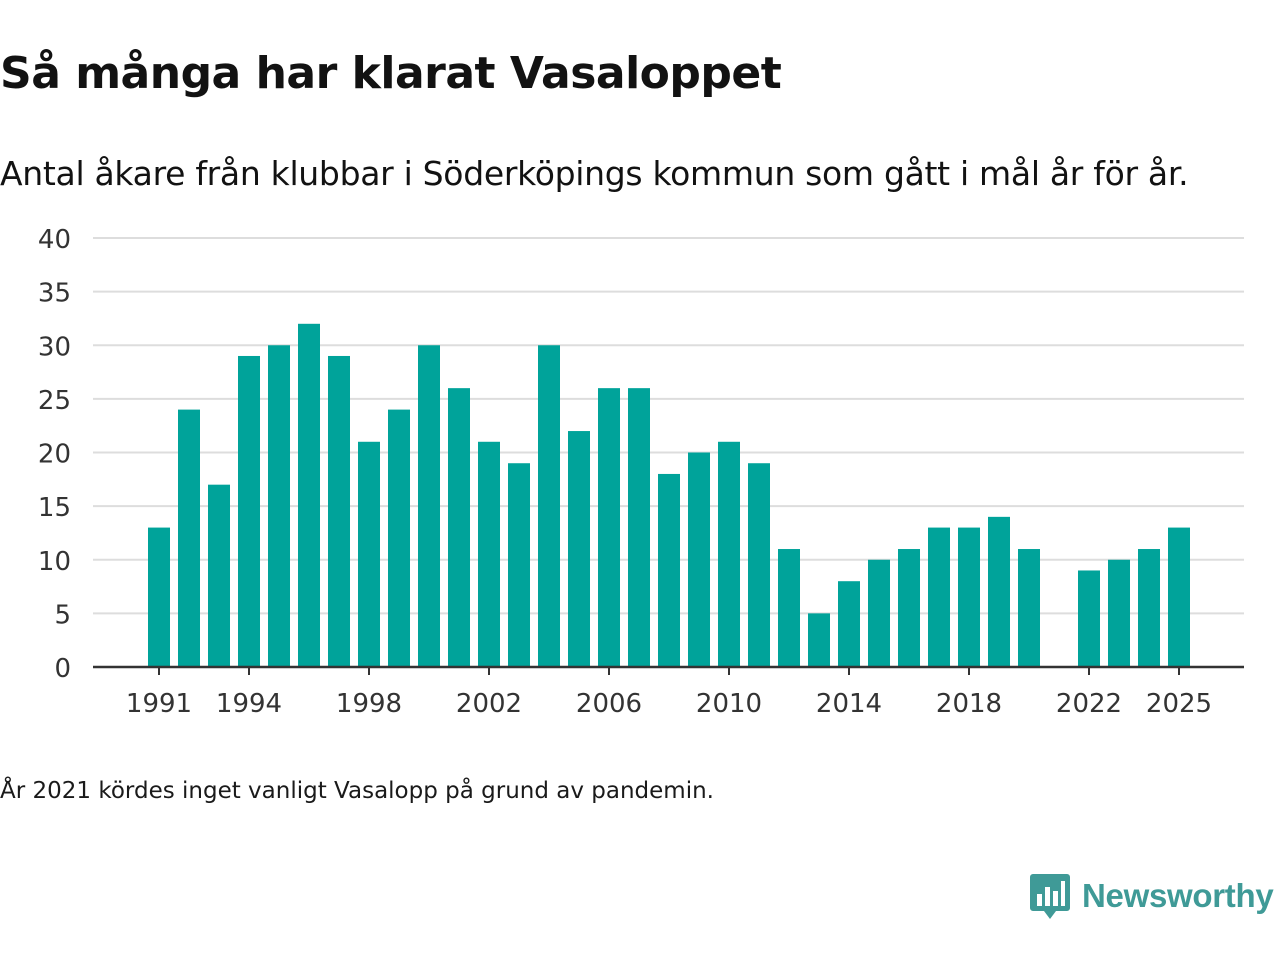  I want to click on y-tick-label-0: 0, so click(62, 669).